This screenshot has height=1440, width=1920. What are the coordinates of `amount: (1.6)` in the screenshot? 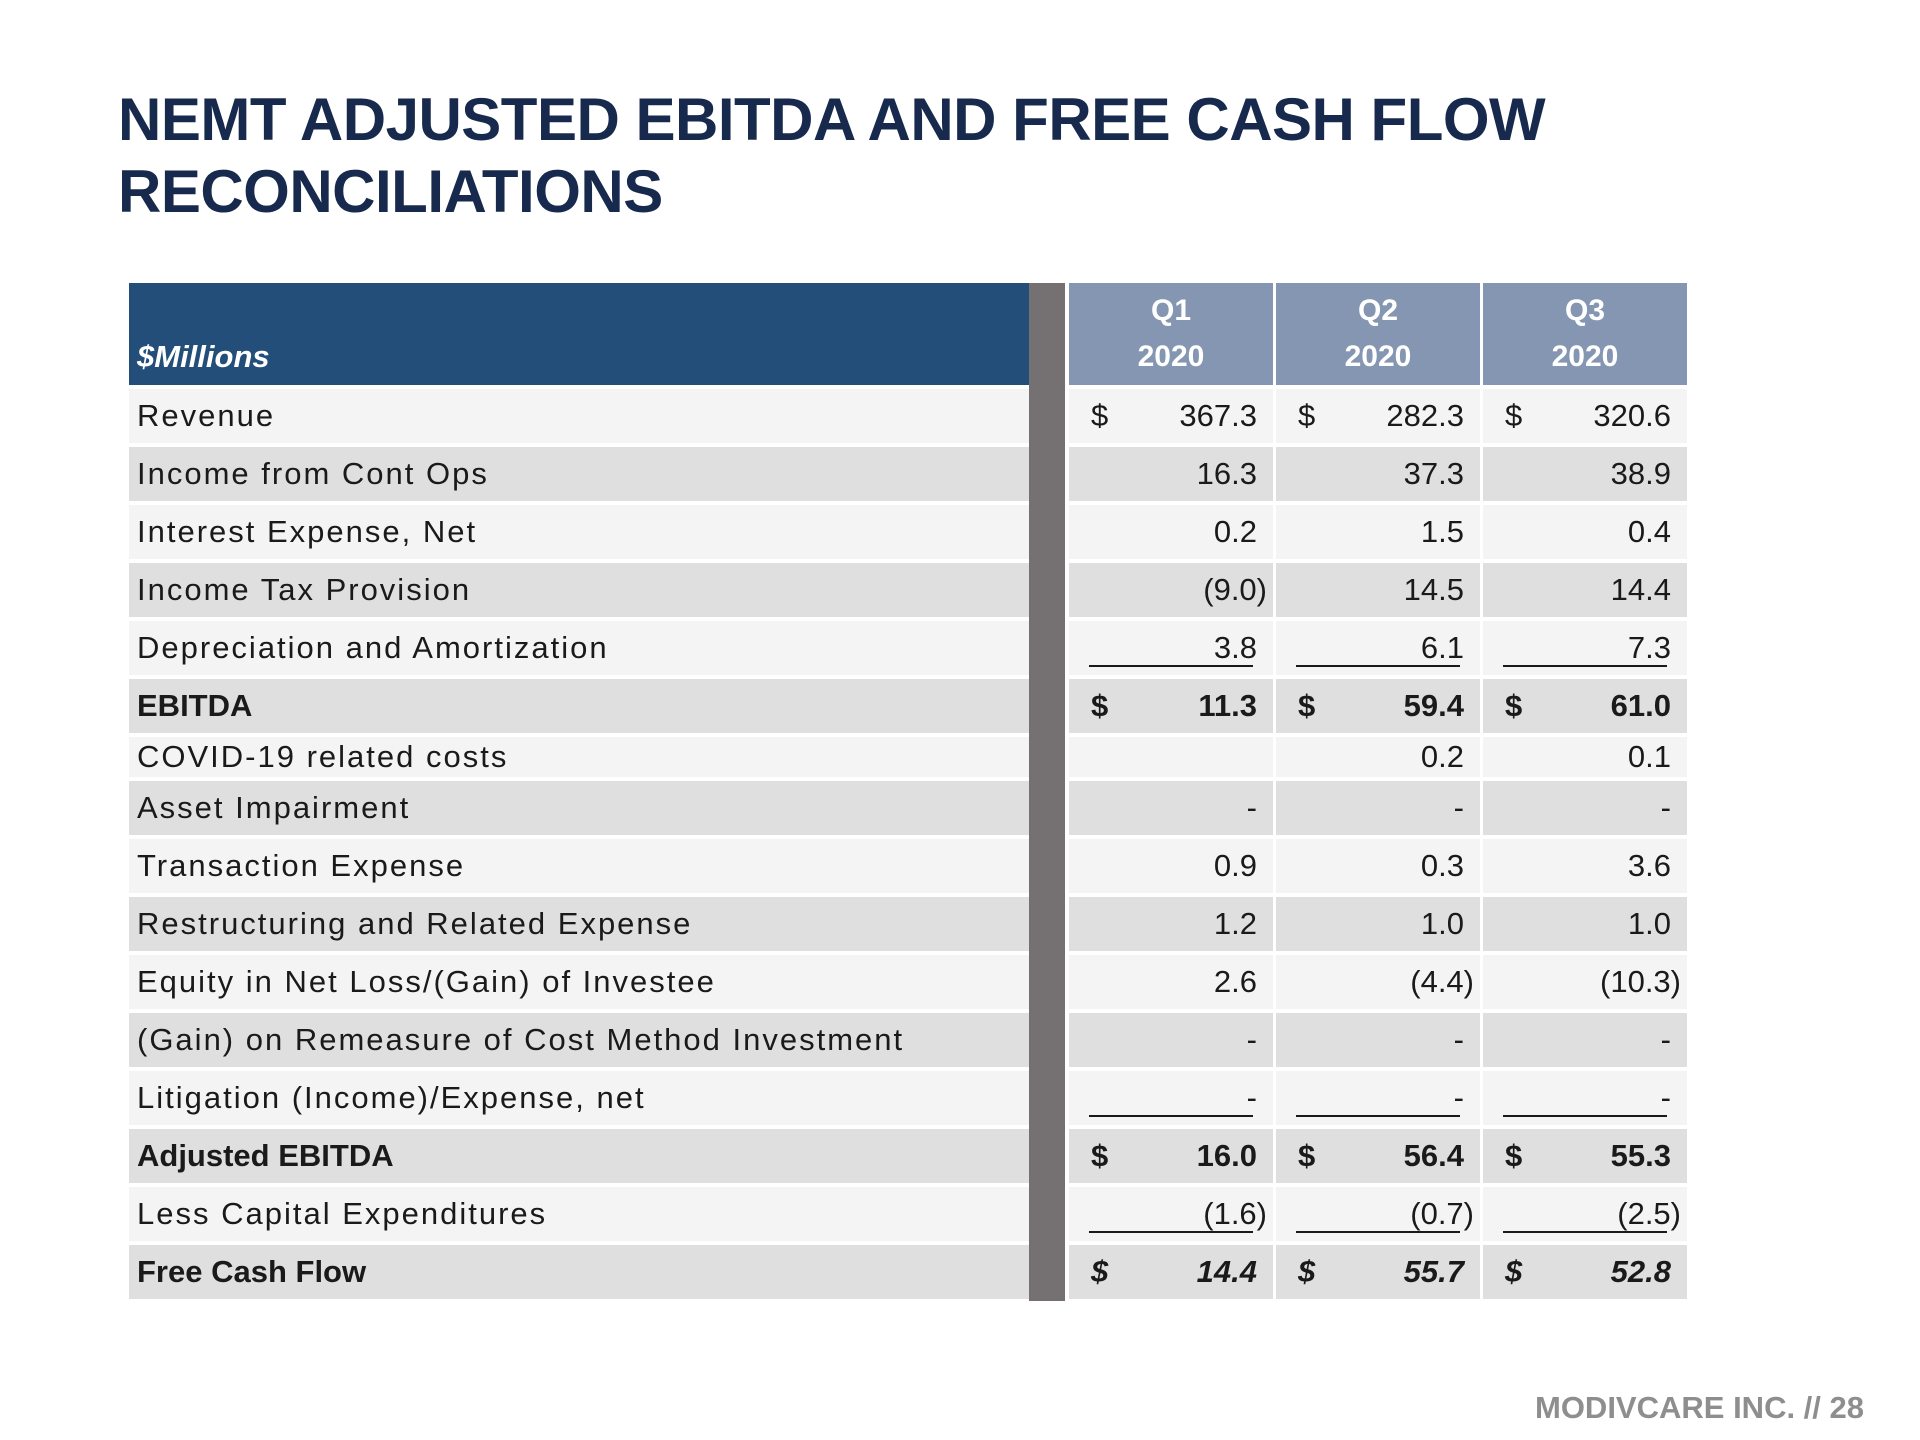 It's located at (1235, 1213).